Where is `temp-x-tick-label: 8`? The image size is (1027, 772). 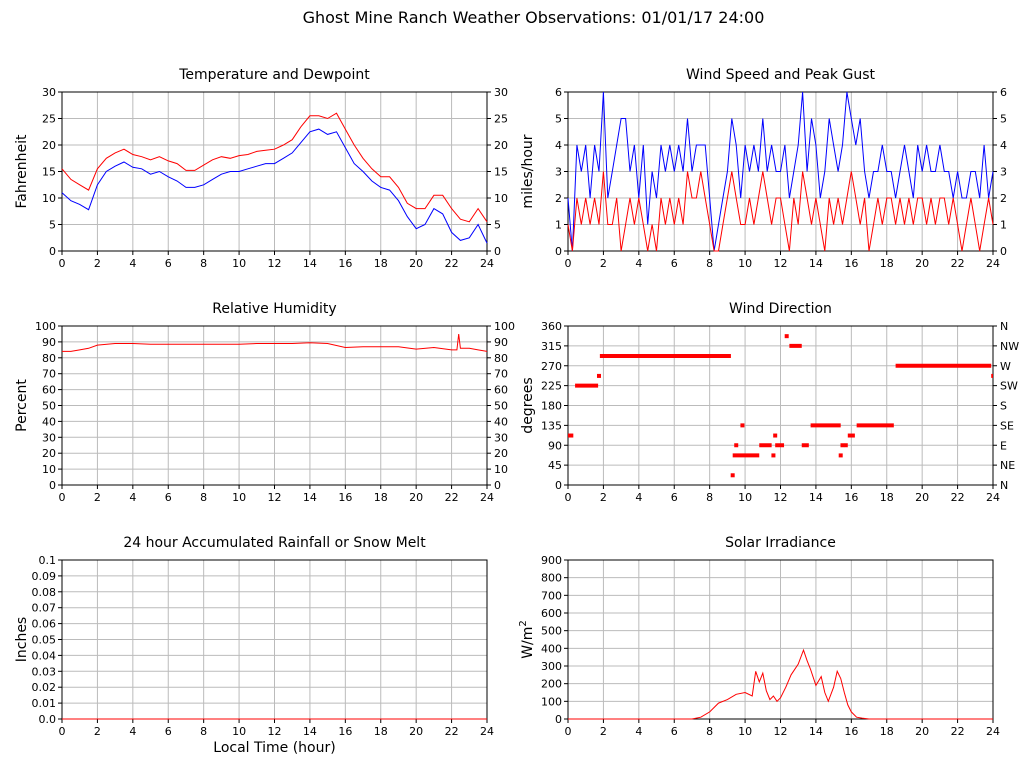
temp-x-tick-label: 8 is located at coordinates (203, 263).